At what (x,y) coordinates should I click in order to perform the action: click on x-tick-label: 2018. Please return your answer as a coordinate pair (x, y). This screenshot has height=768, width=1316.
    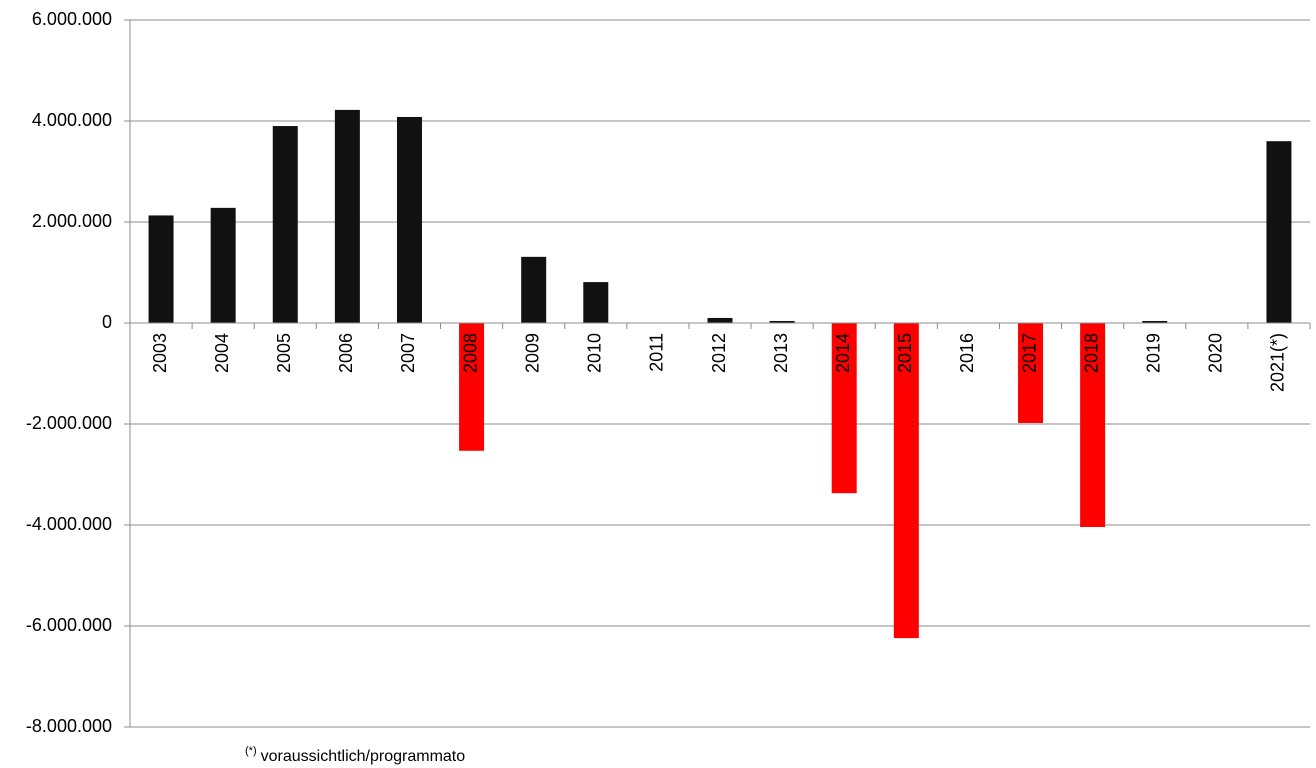
    Looking at the image, I should click on (1091, 353).